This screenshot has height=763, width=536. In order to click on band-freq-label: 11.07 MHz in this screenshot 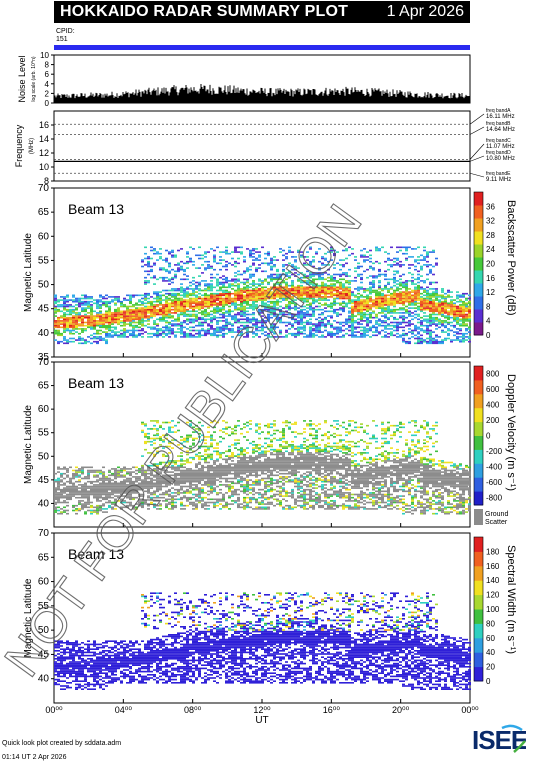, I will do `click(500, 147)`.